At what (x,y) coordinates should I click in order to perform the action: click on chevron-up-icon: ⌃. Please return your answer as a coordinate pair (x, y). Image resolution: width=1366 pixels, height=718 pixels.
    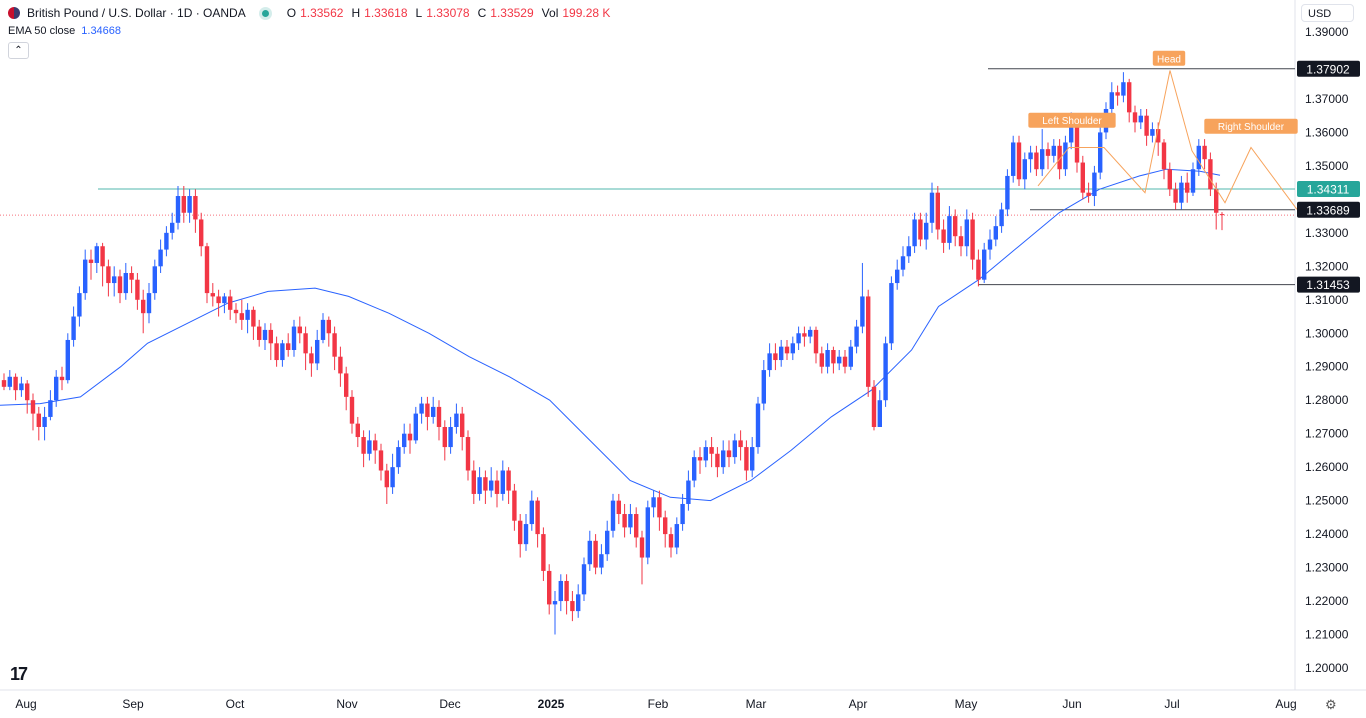
    Looking at the image, I should click on (18, 50).